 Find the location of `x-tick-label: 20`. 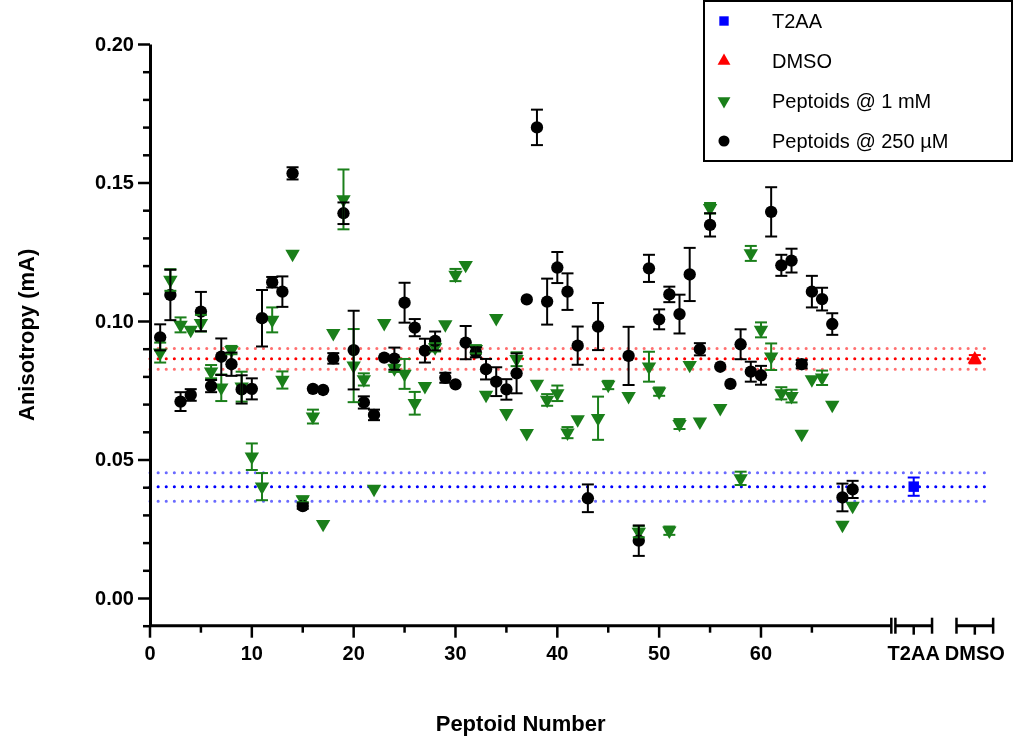

x-tick-label: 20 is located at coordinates (353, 652).